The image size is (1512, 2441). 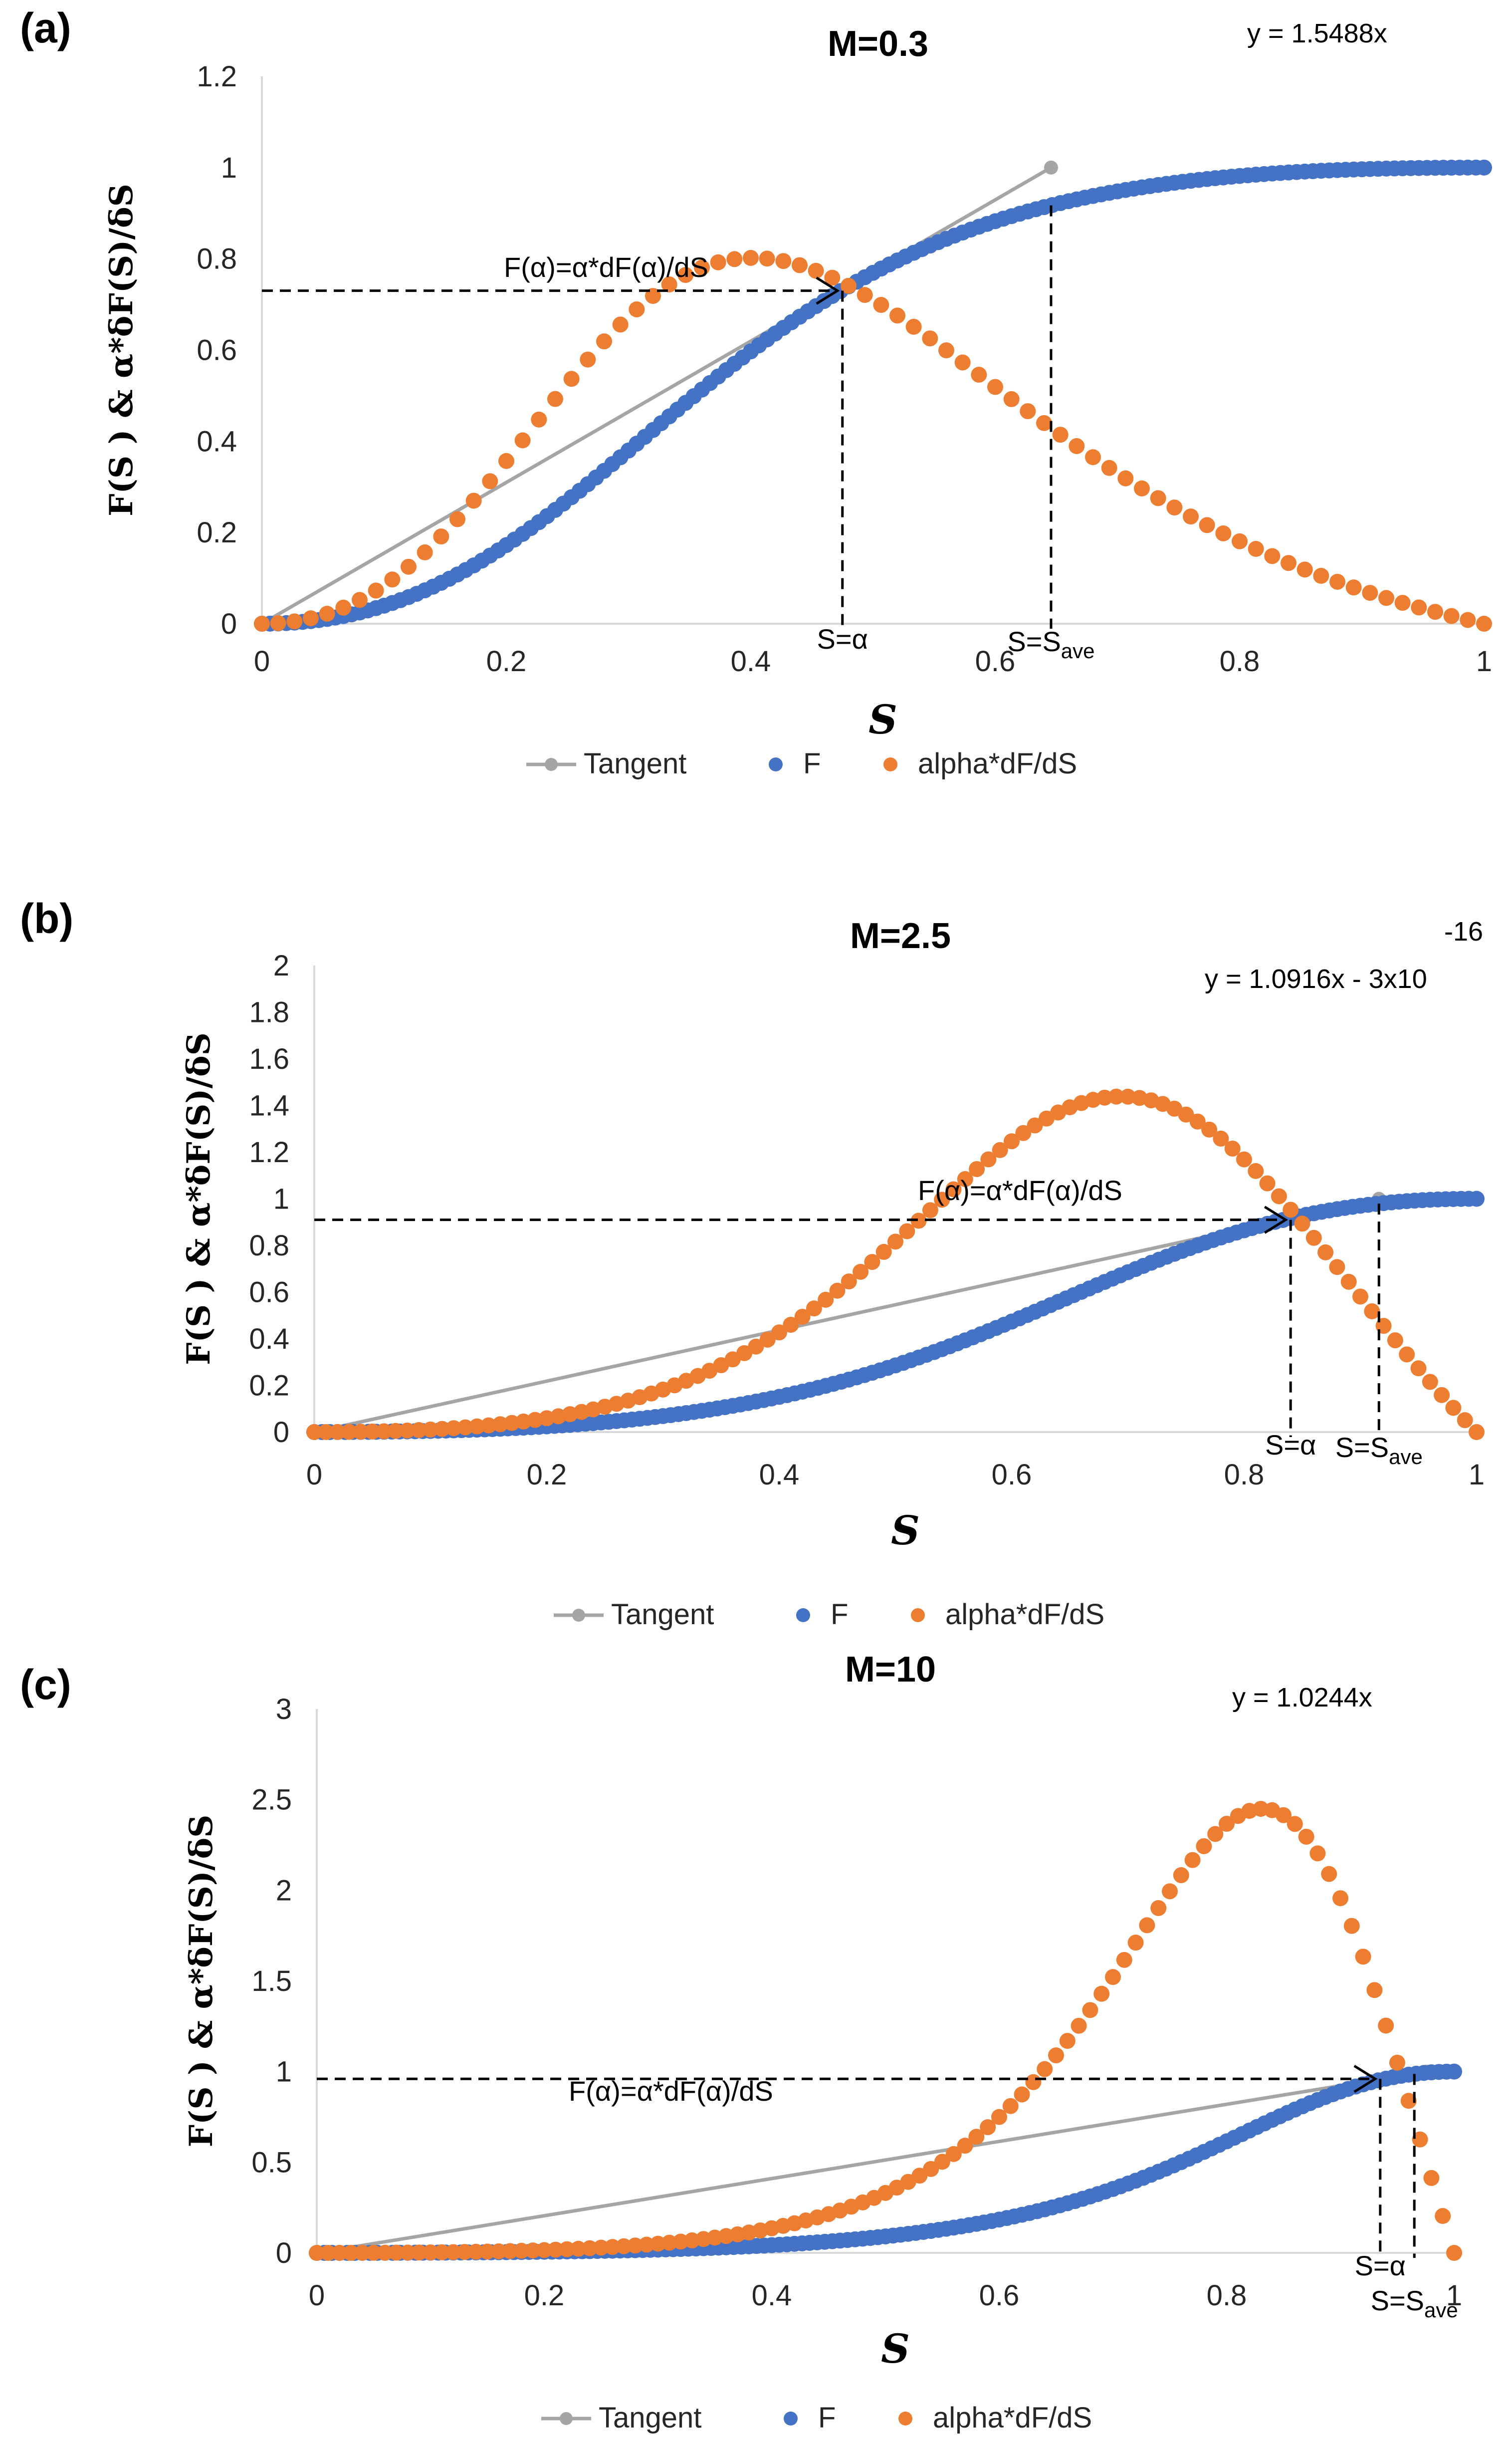 I want to click on arrow-head-icon, so click(x=828, y=290).